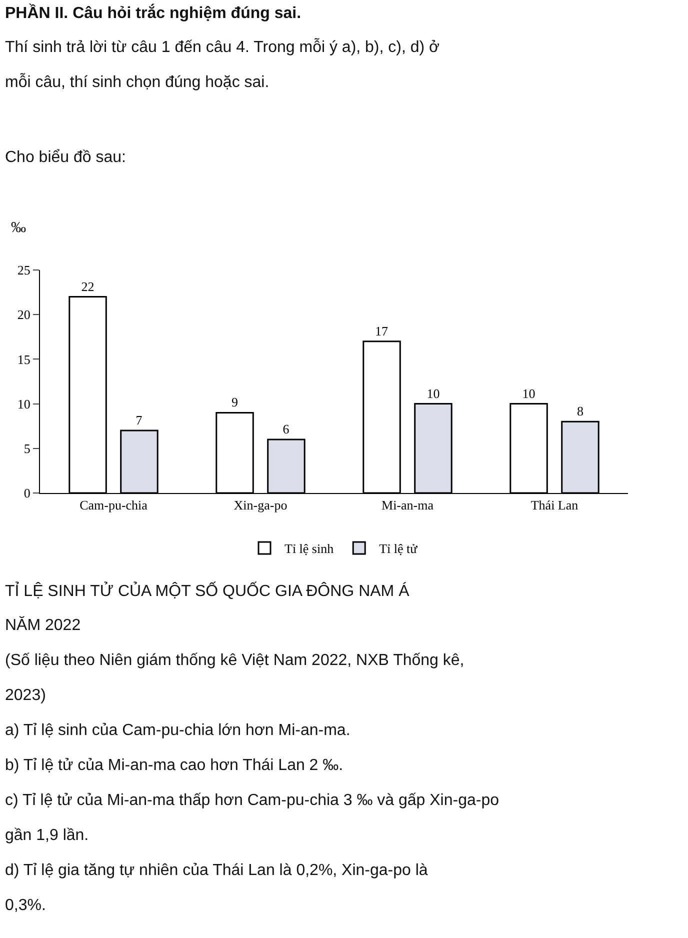 The height and width of the screenshot is (938, 688). Describe the element at coordinates (18, 228) in the screenshot. I see `y-axis-title: ‰` at that location.